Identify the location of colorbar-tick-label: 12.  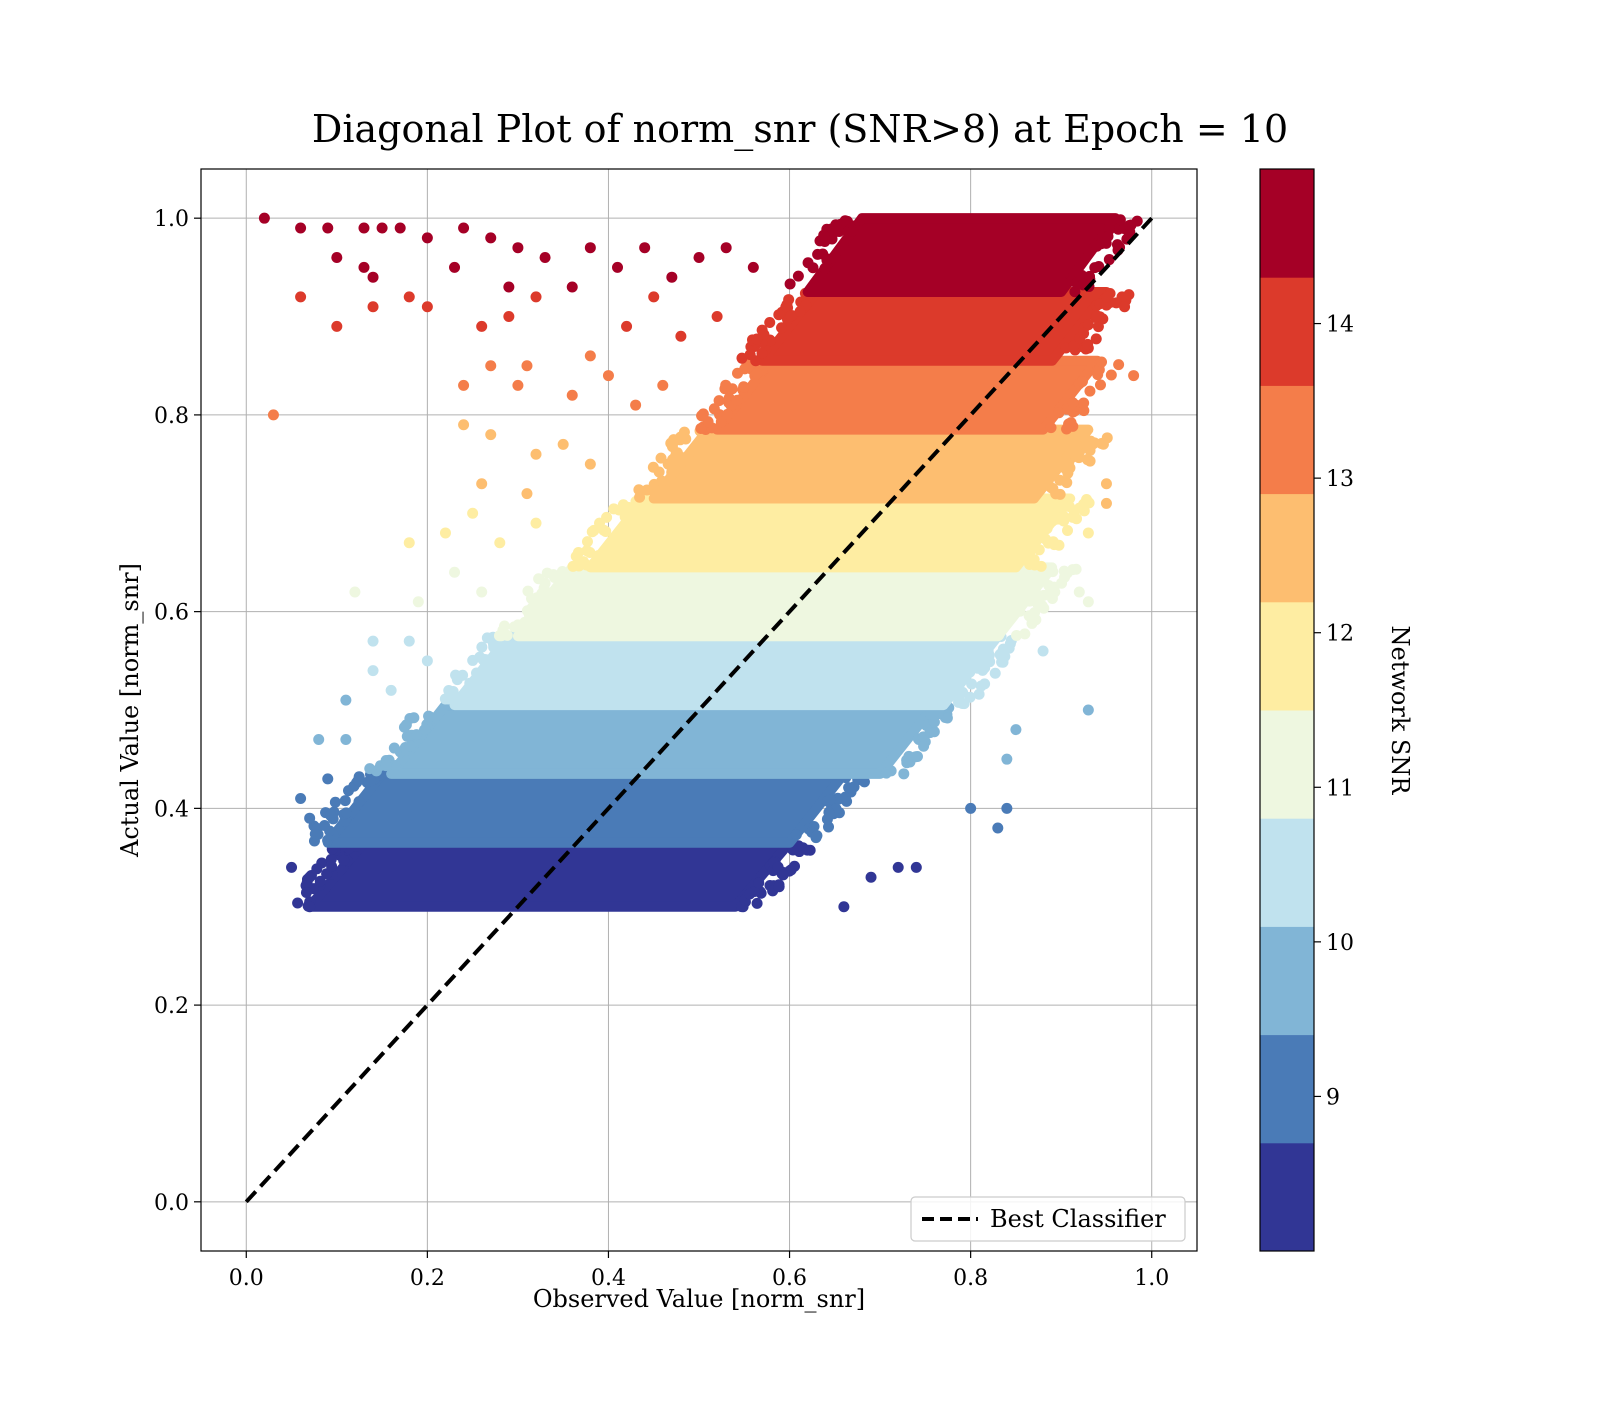
(1340, 634).